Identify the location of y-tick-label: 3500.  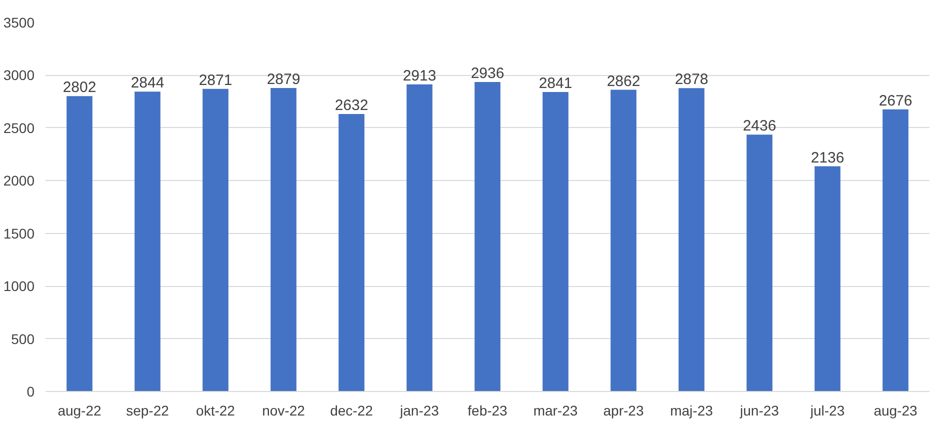
(19, 22).